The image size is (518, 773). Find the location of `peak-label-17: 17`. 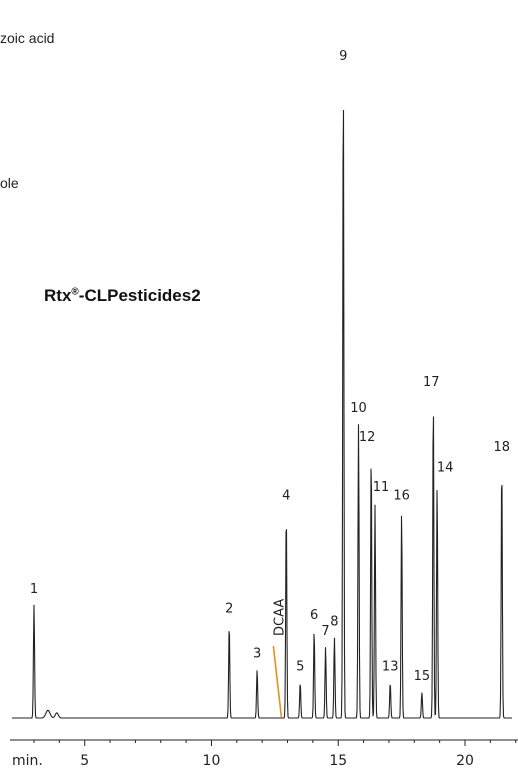

peak-label-17: 17 is located at coordinates (431, 382).